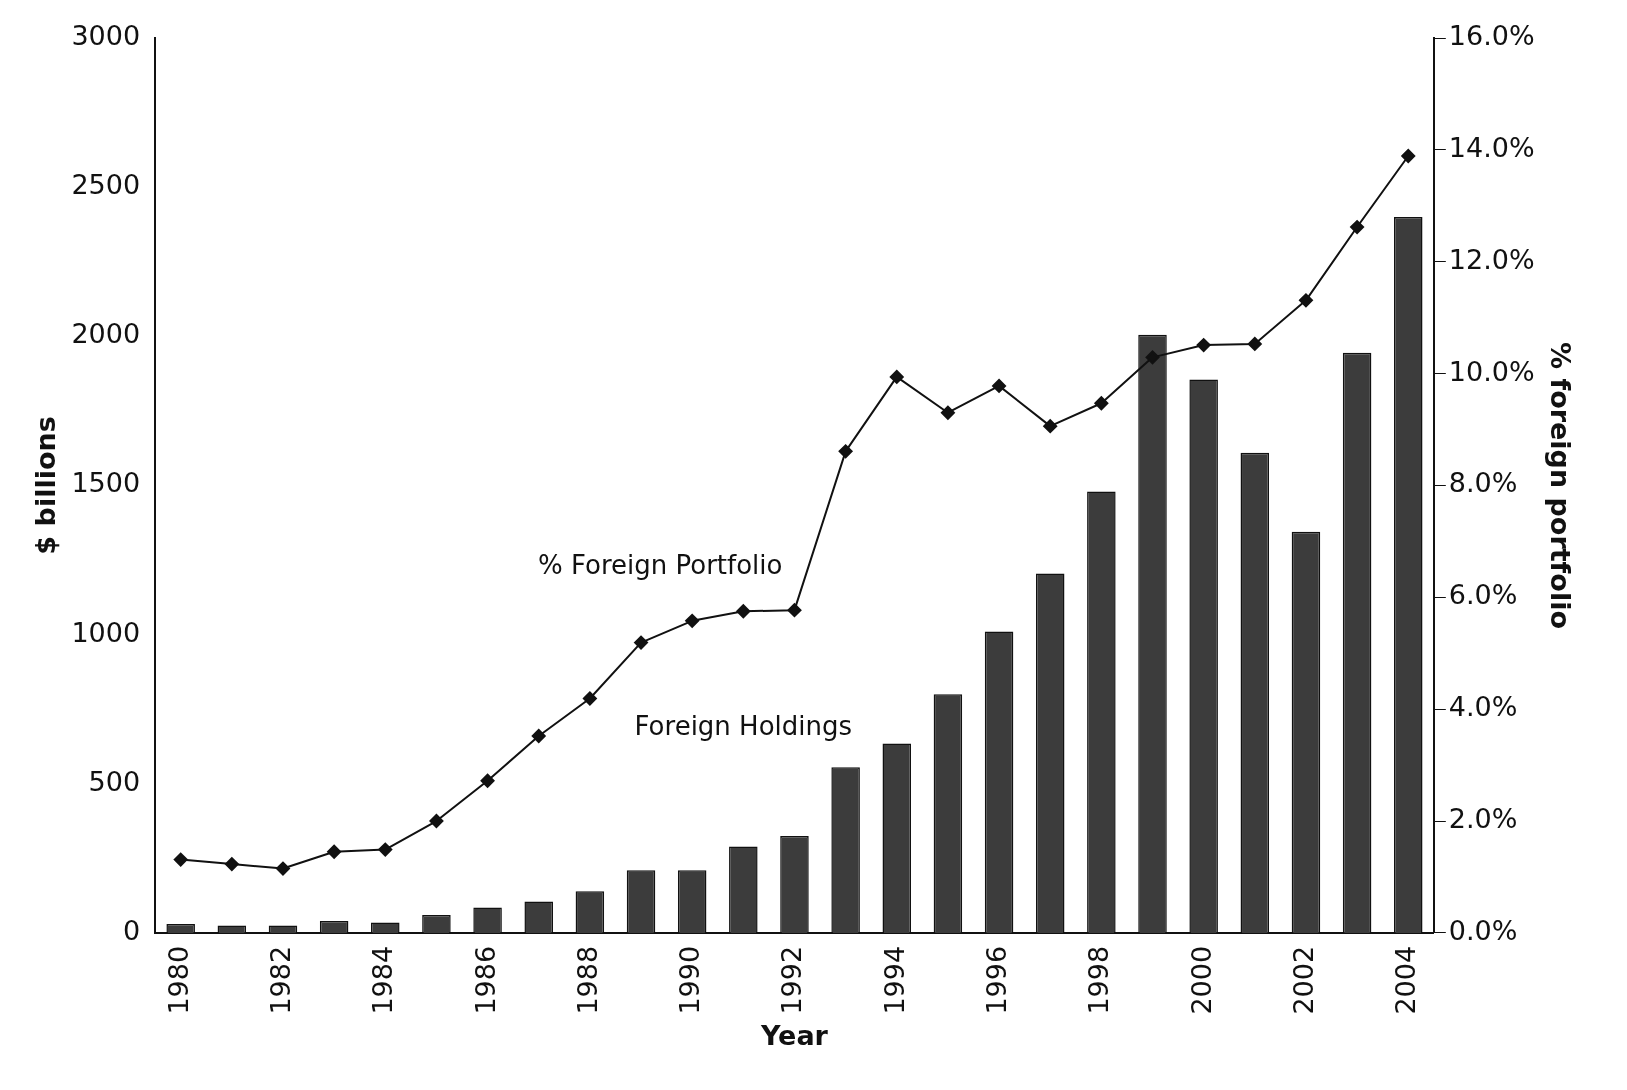 Image resolution: width=1627 pixels, height=1090 pixels. What do you see at coordinates (1201, 980) in the screenshot?
I see `x-tick-label: 2000` at bounding box center [1201, 980].